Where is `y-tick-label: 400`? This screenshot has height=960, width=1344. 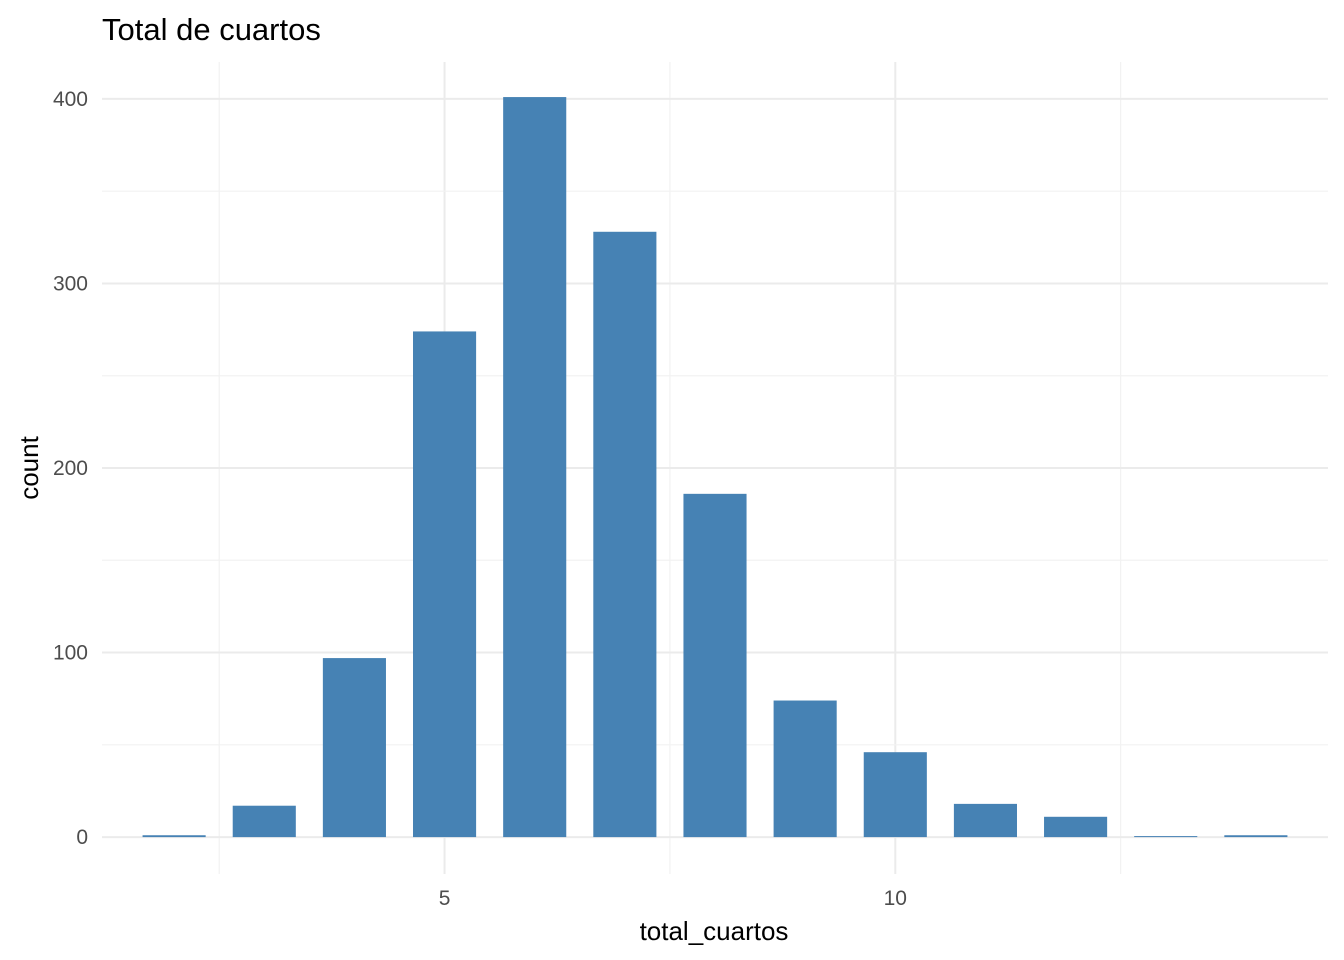 y-tick-label: 400 is located at coordinates (70, 99).